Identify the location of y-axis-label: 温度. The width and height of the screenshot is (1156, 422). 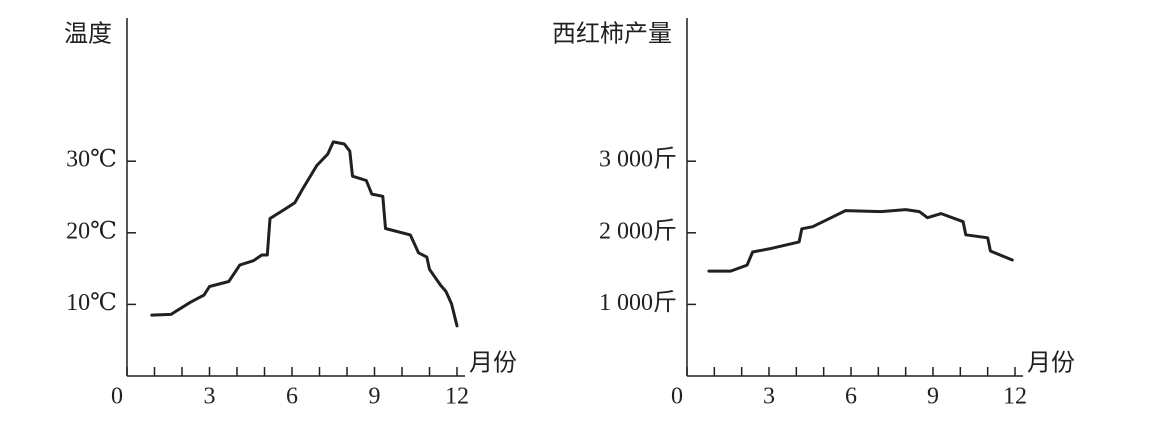
(88, 34).